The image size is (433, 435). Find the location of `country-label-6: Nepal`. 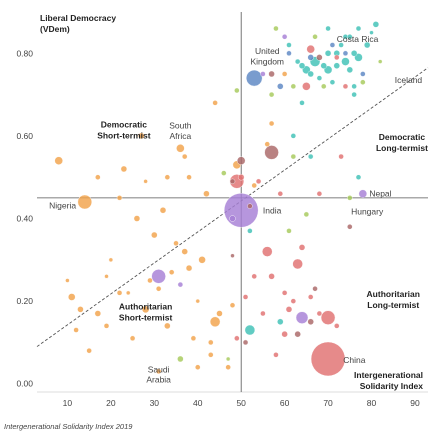

country-label-6: Nepal is located at coordinates (380, 194).